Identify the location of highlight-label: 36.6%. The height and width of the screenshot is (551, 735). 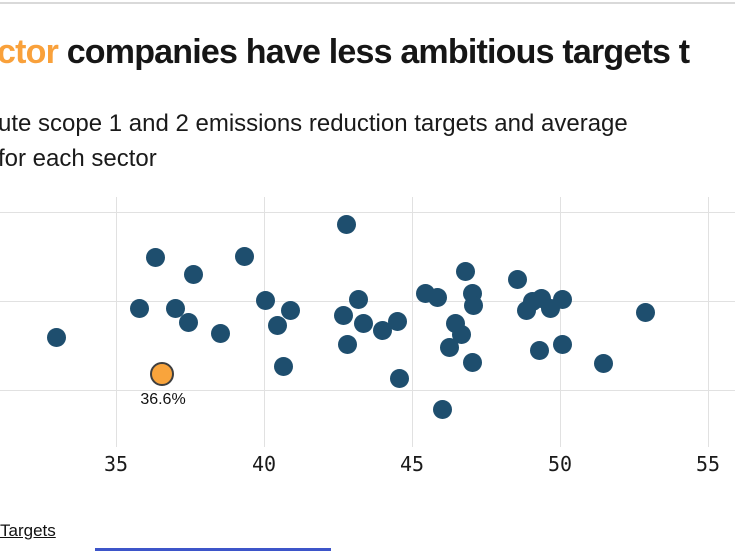
(163, 399).